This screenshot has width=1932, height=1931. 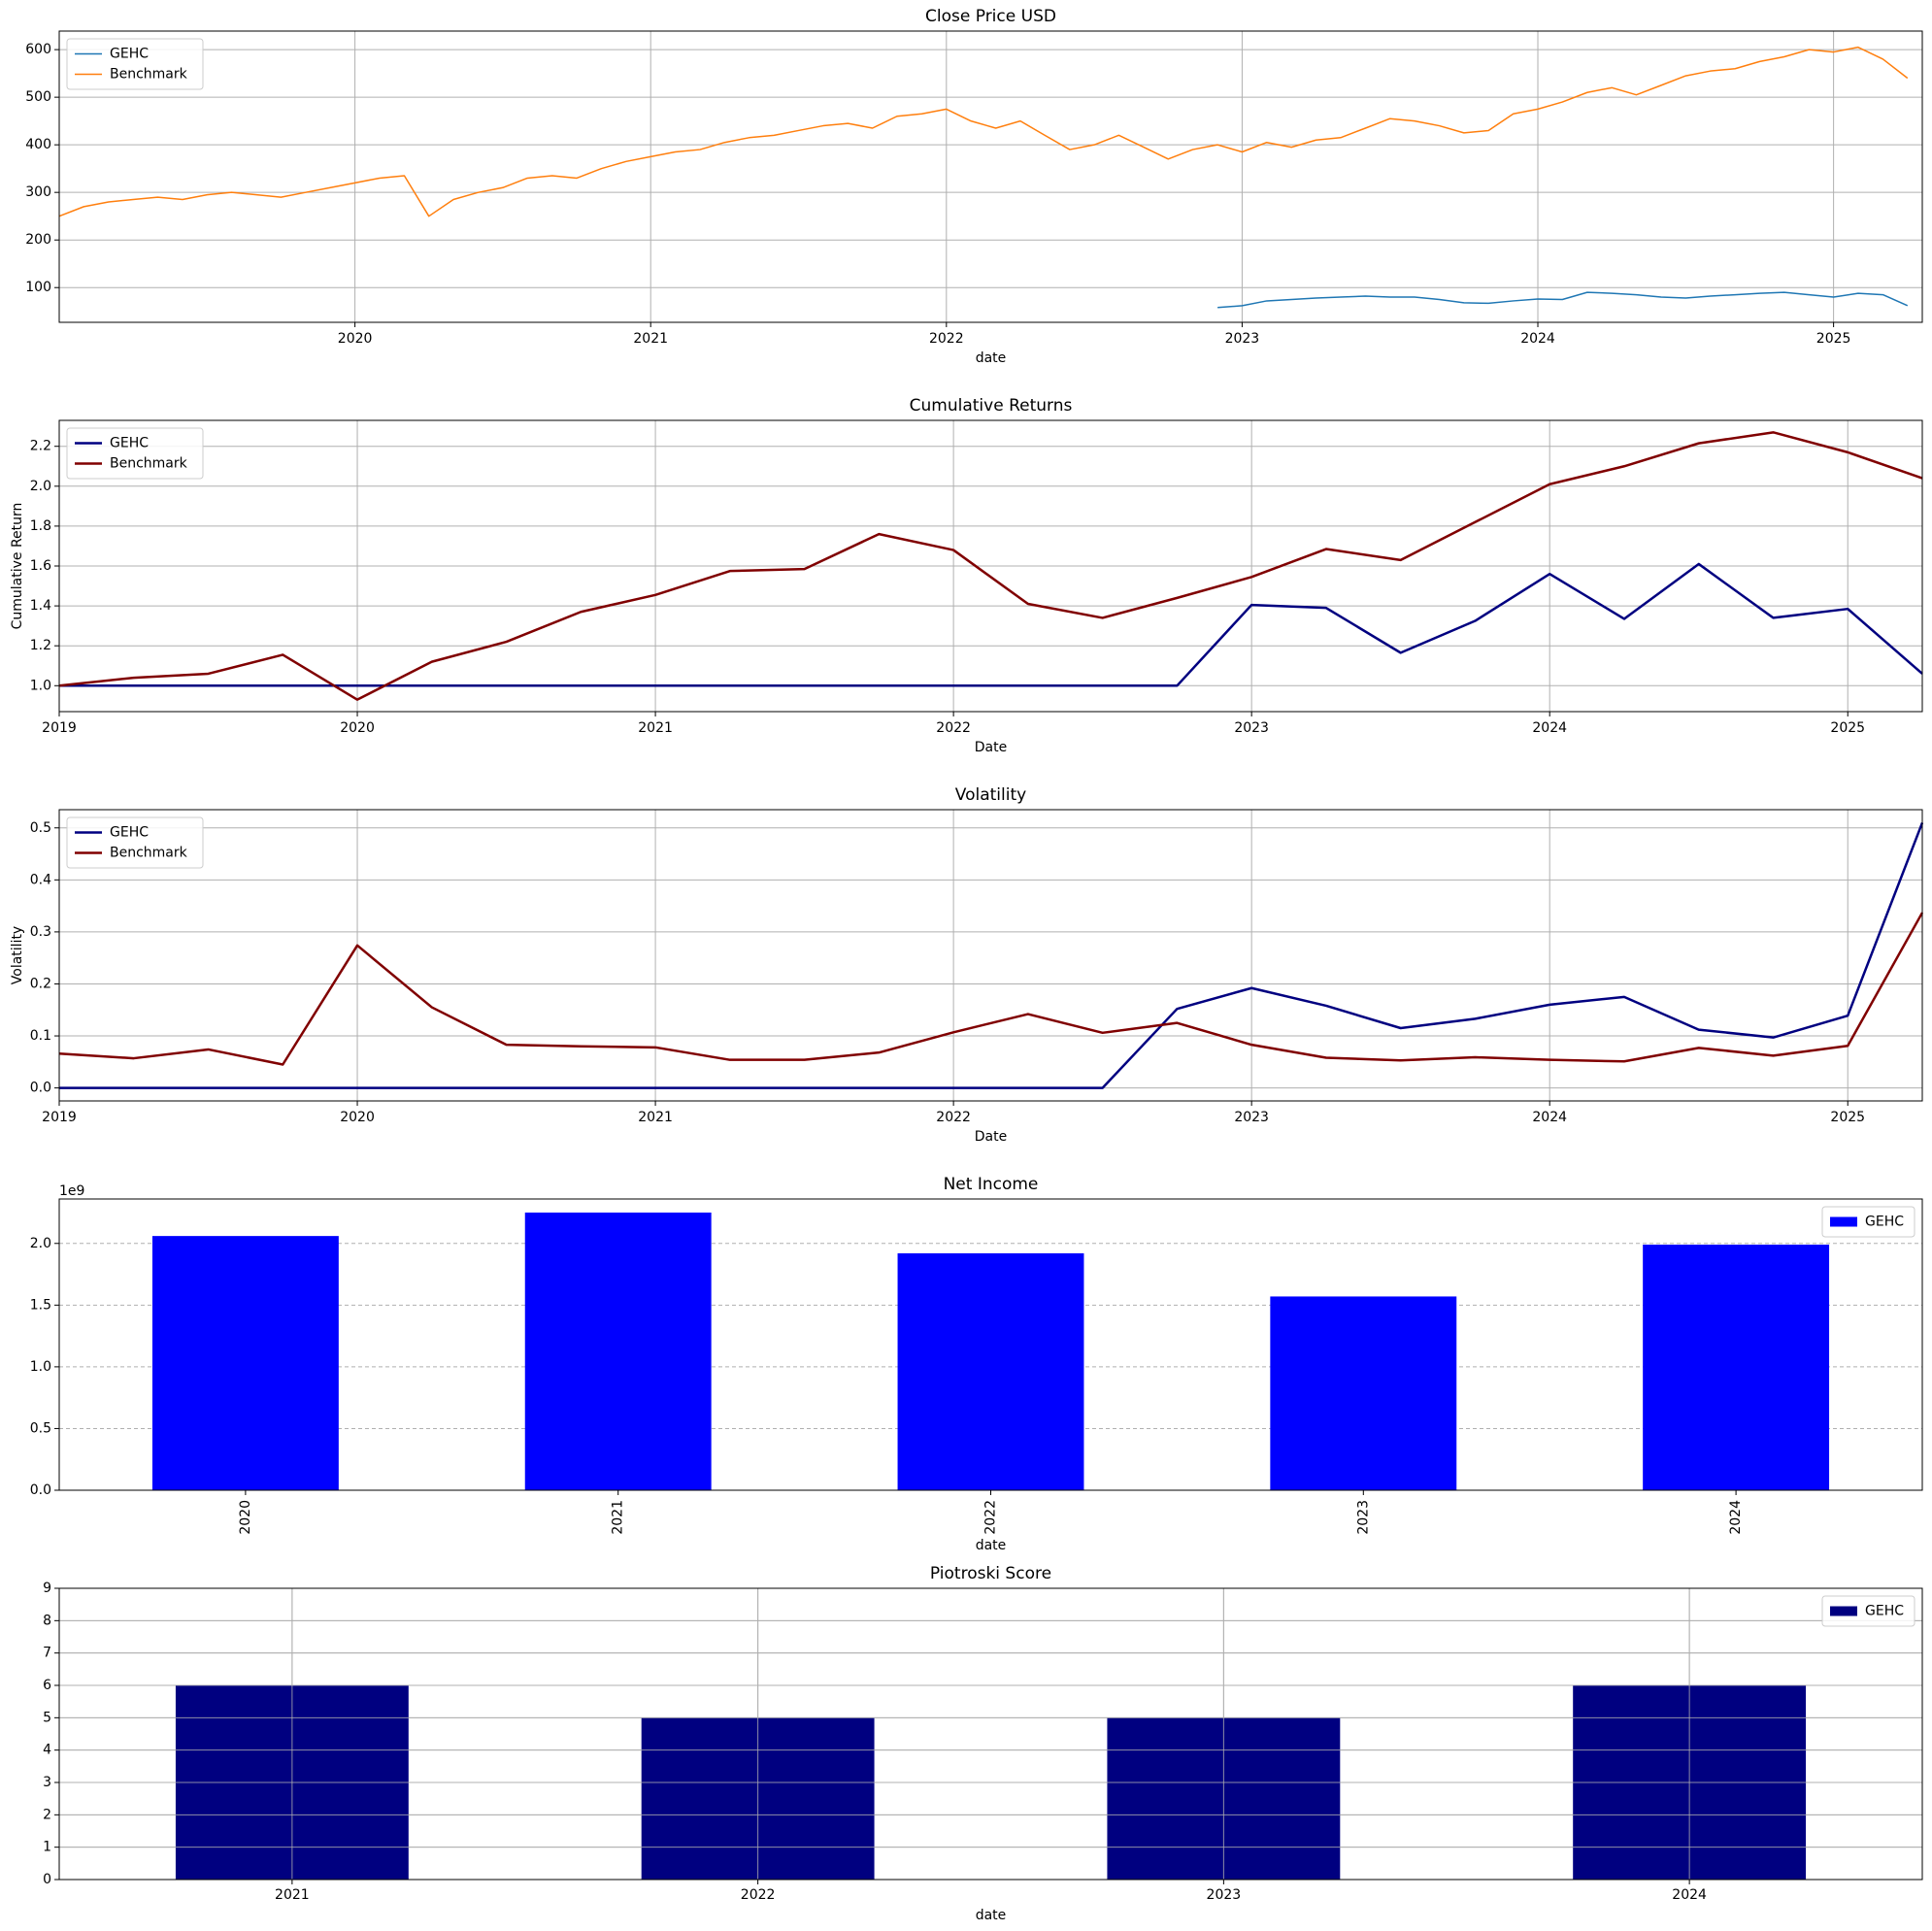 I want to click on y-tick-label: 500, so click(x=38, y=97).